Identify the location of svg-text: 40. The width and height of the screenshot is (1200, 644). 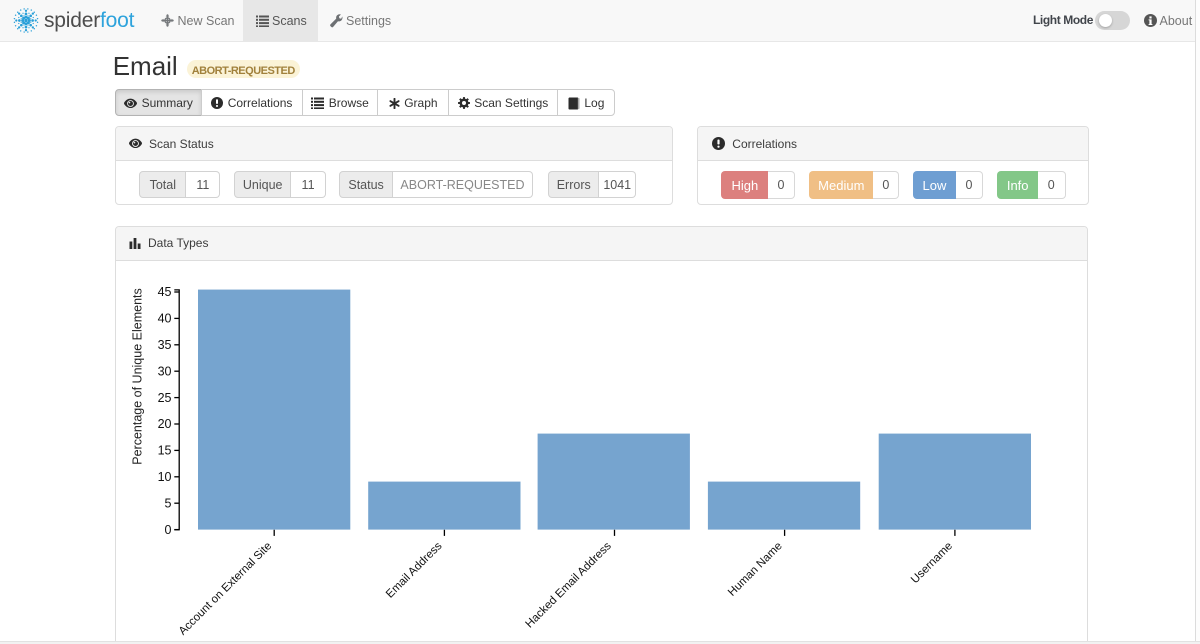
(165, 319).